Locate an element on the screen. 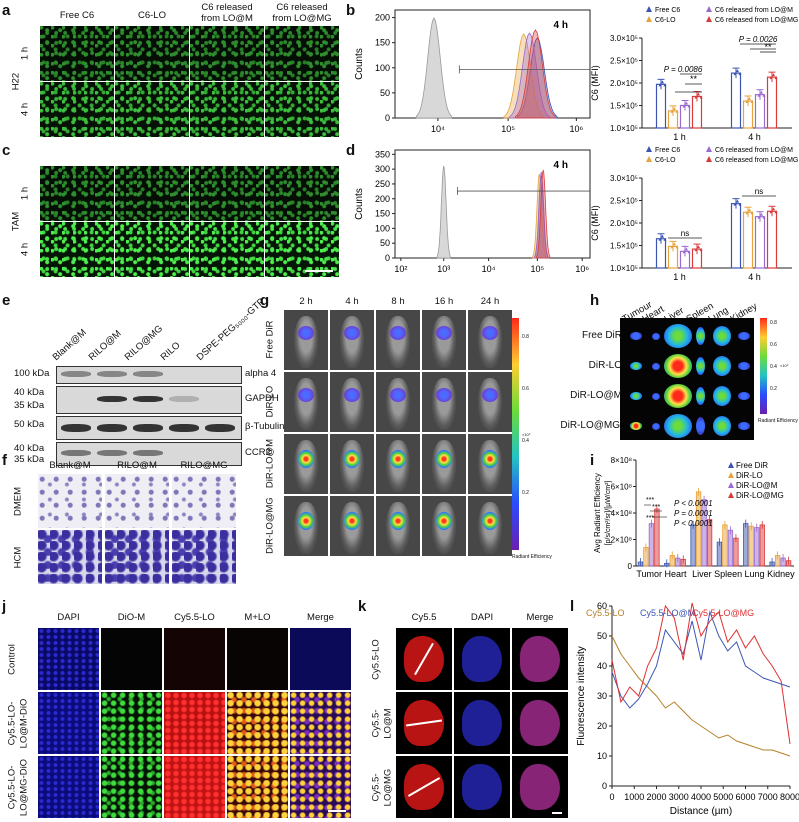 This screenshot has height=822, width=799. column-header: Cy5.5-LO is located at coordinates (194, 617).